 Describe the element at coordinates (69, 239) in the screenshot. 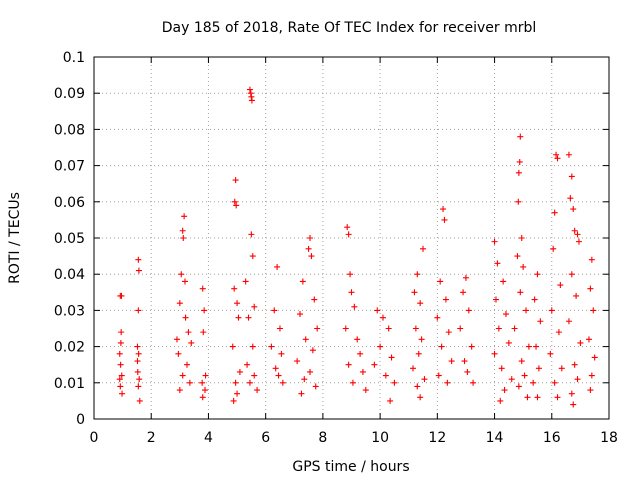

I see `y-tick-label: 0.05` at that location.